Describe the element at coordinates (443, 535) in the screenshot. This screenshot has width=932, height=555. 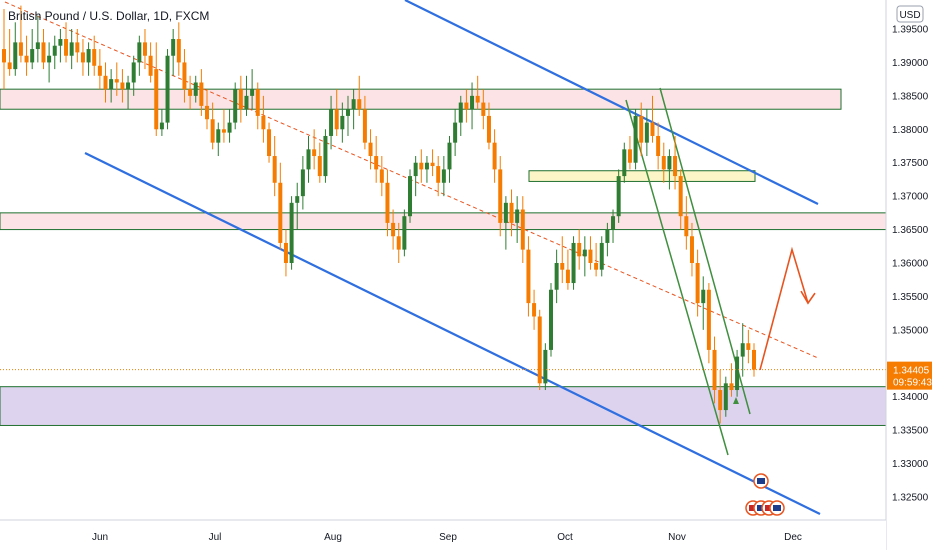
I see `time-axis` at that location.